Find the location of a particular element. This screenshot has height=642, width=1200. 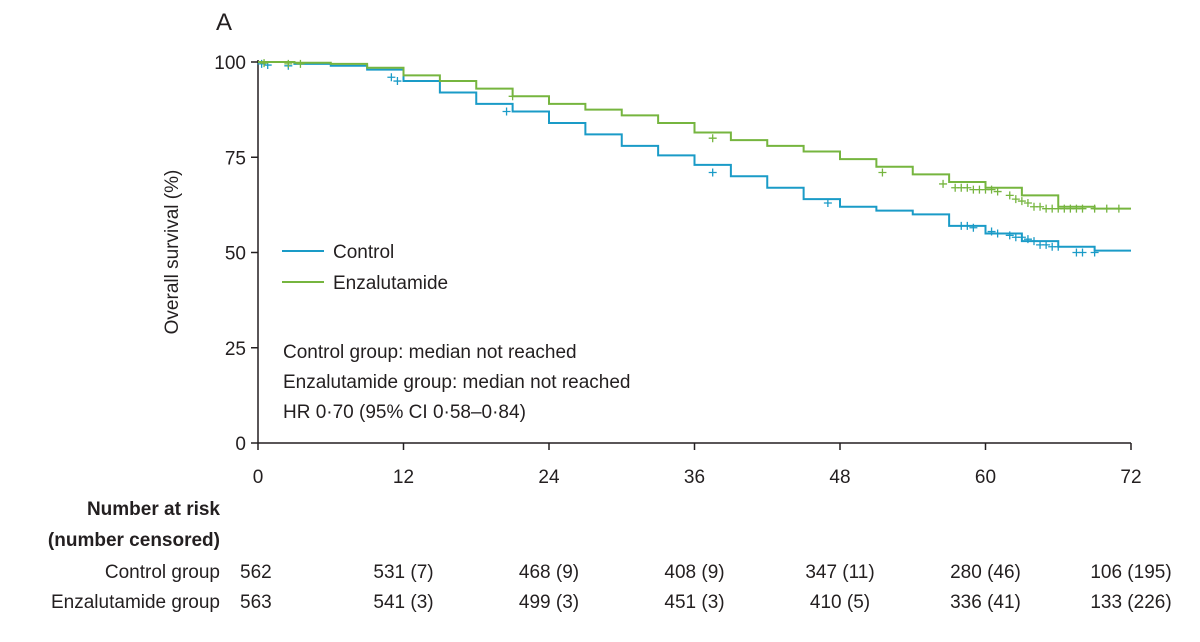

legend: Control Enzalutamide is located at coordinates (365, 268).